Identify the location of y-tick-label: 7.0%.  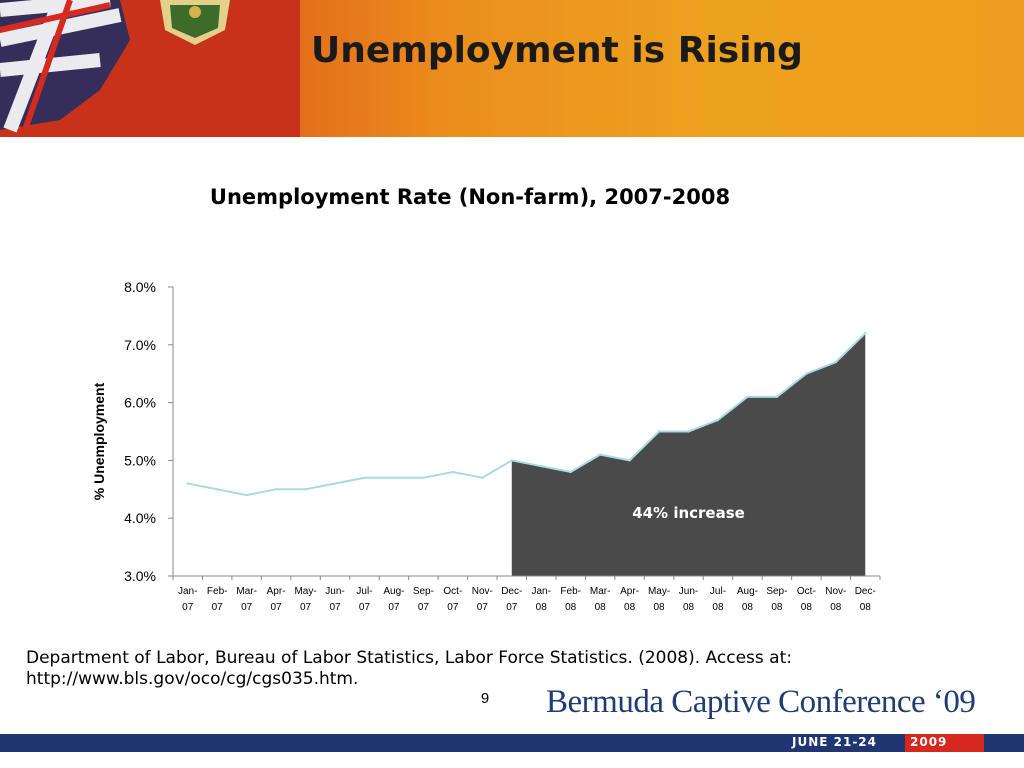
(140, 345).